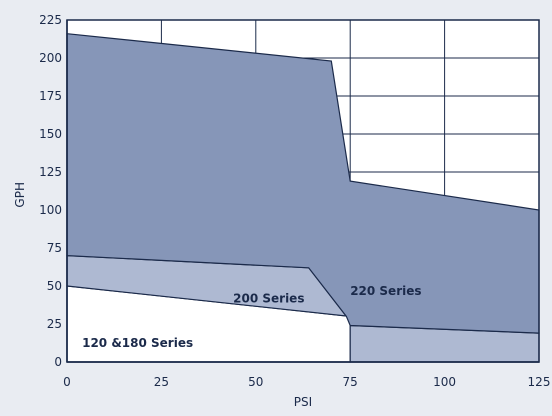 The height and width of the screenshot is (416, 552). What do you see at coordinates (54, 248) in the screenshot?
I see `y-tick-label-3: 75` at bounding box center [54, 248].